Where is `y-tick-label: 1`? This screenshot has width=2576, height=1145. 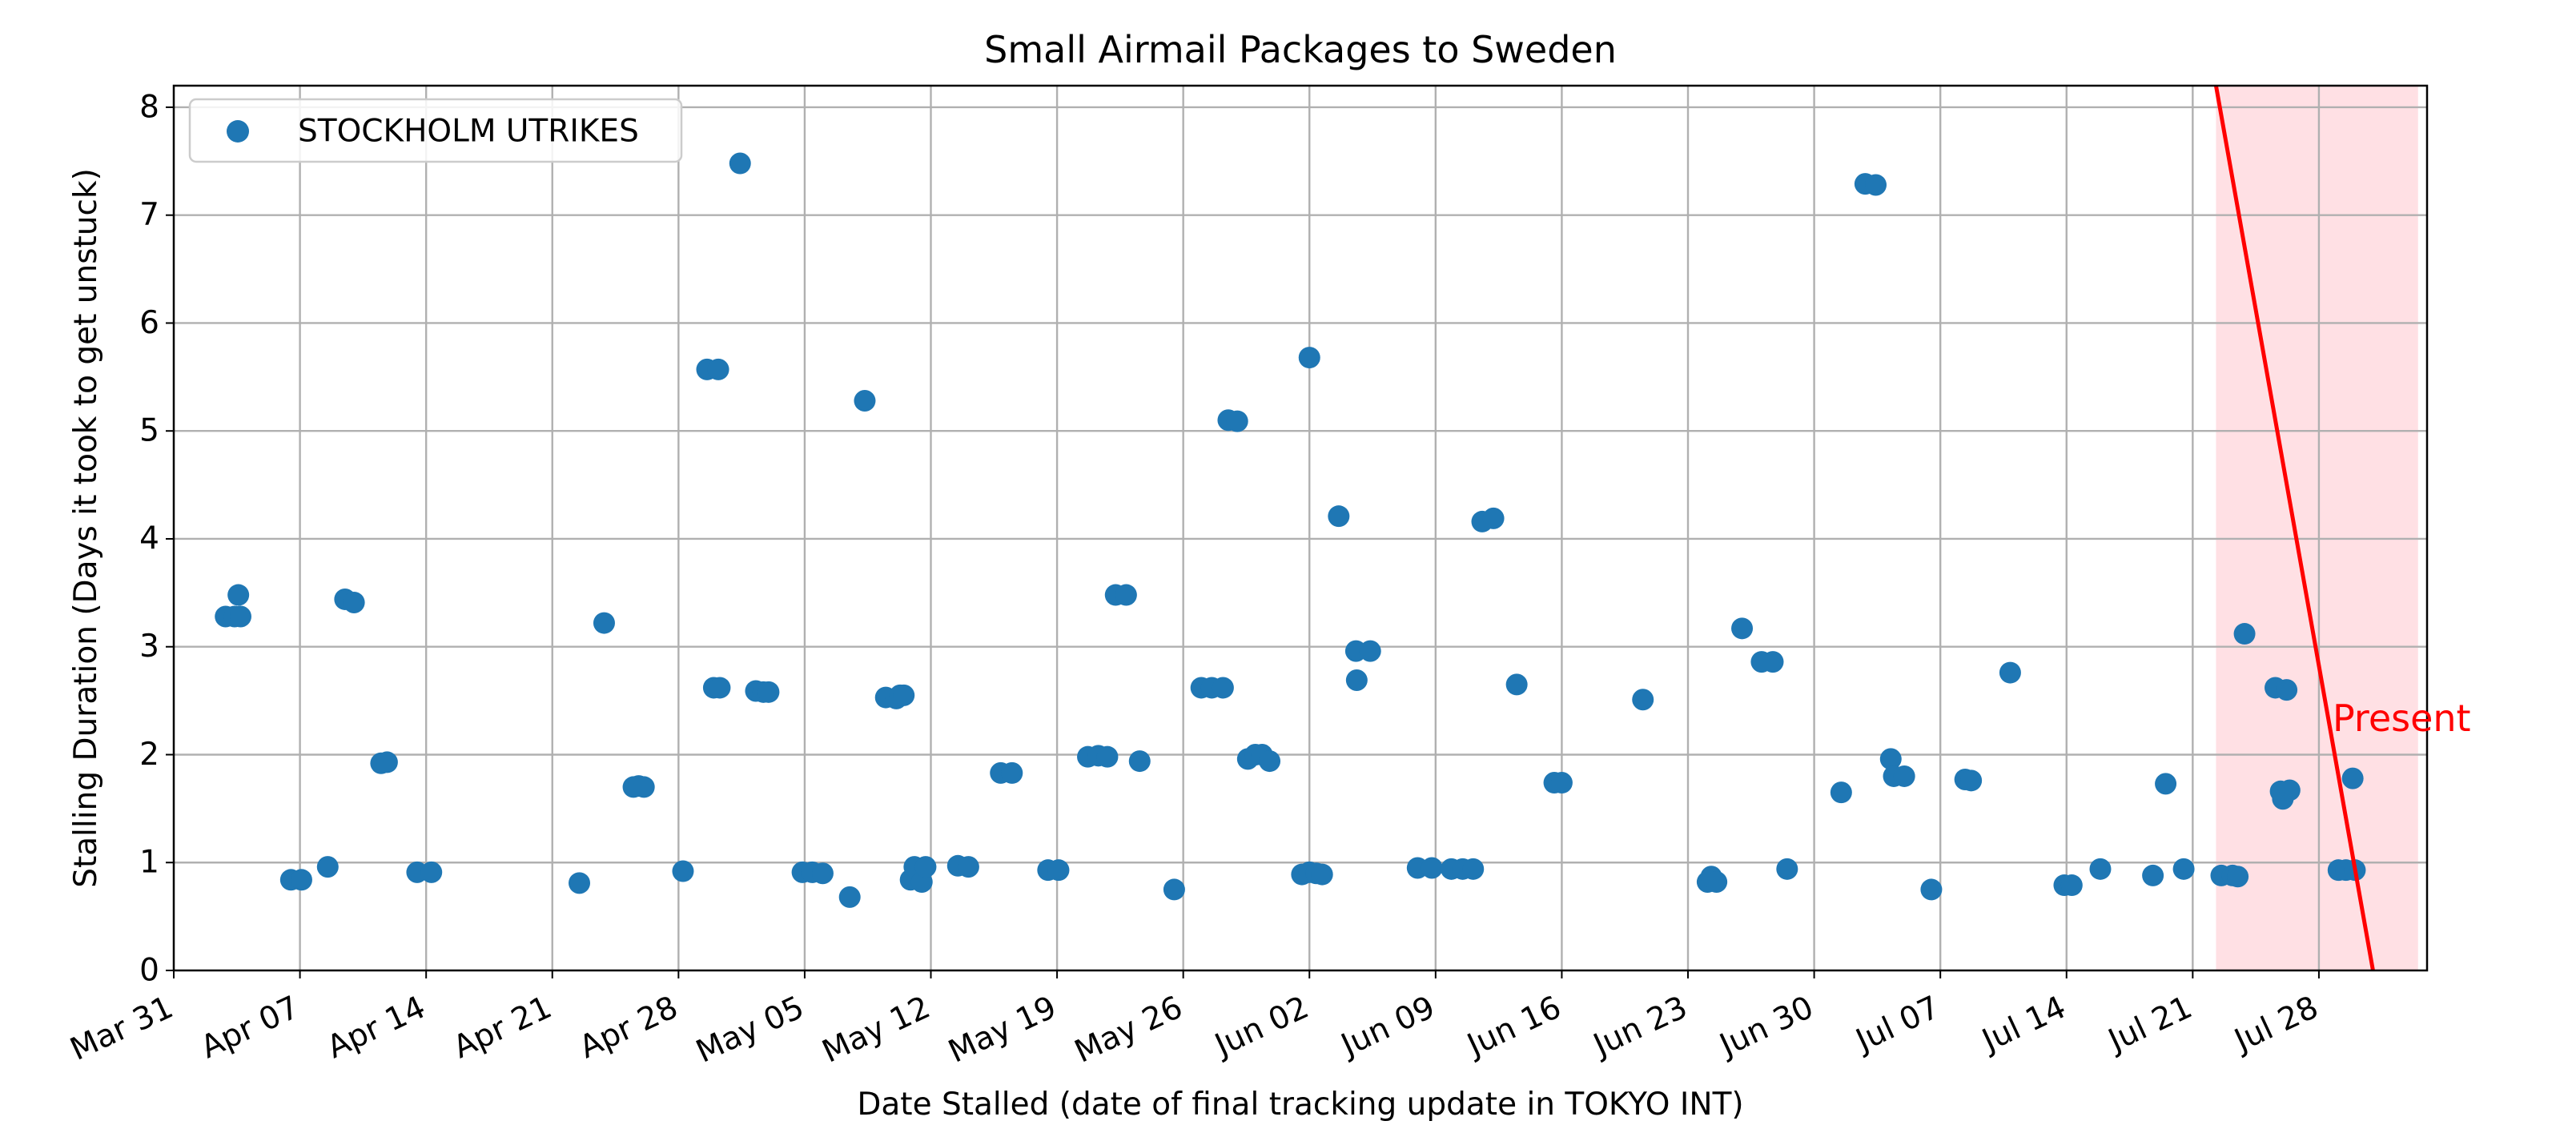
y-tick-label: 1 is located at coordinates (149, 863).